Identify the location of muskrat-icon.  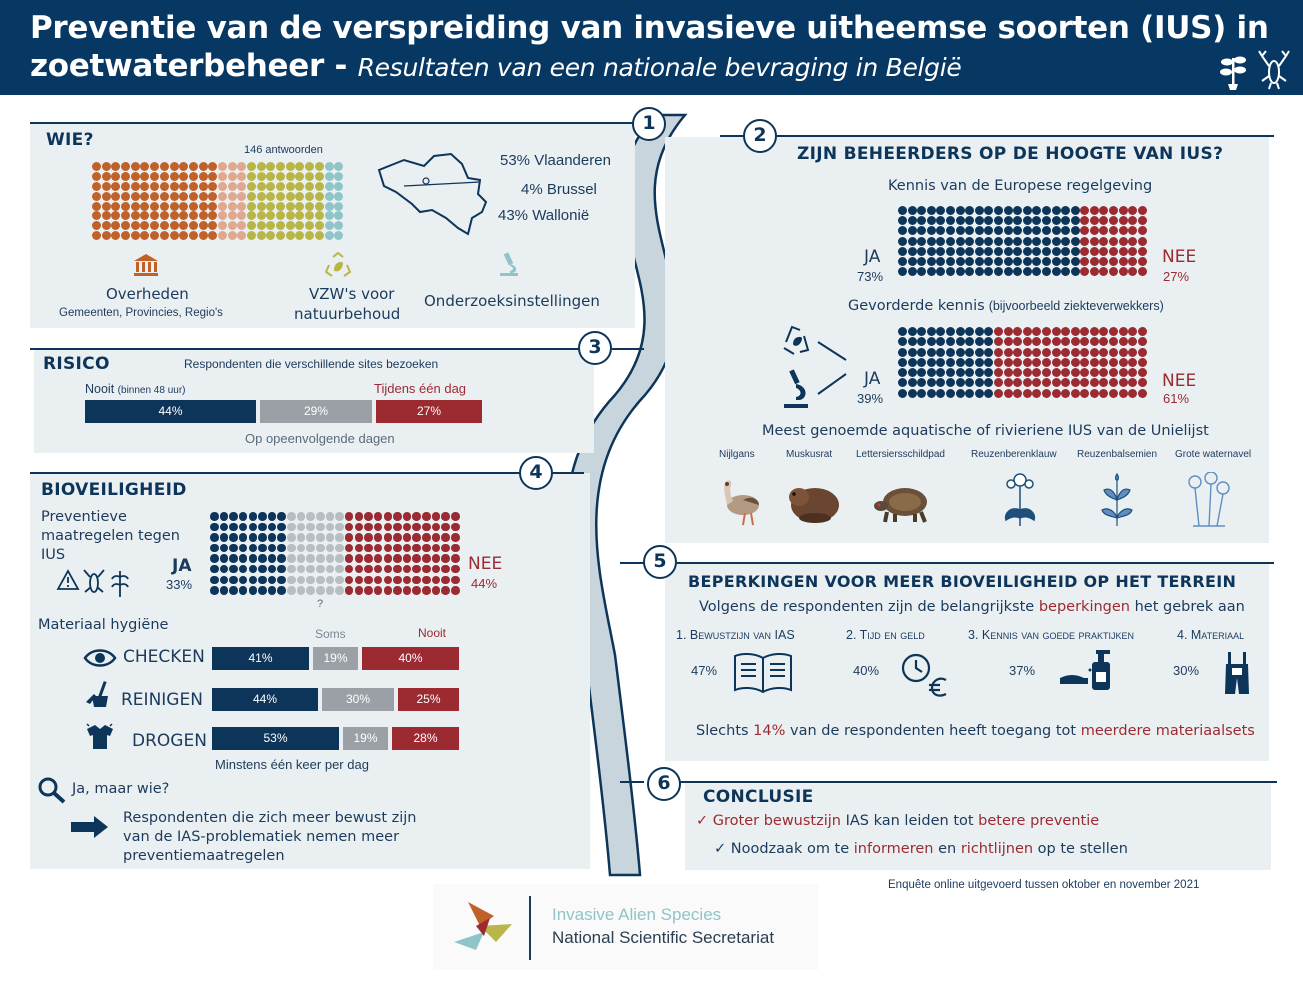
(814, 505).